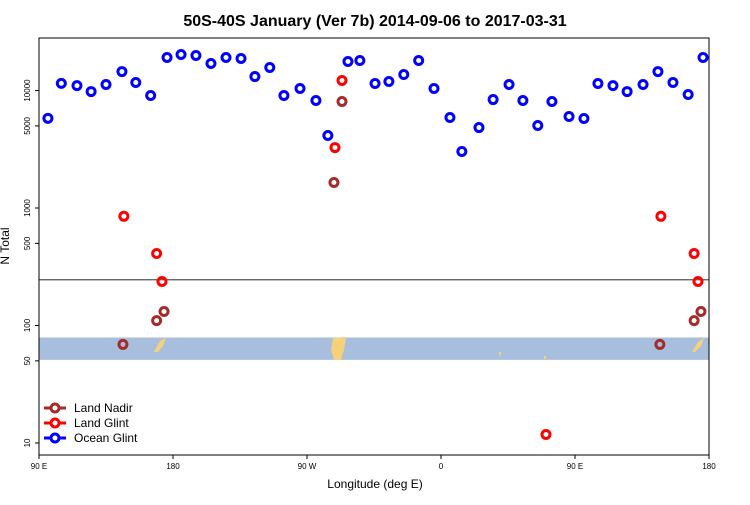 This screenshot has height=505, width=750. Describe the element at coordinates (27, 208) in the screenshot. I see `y-tick-label: 1000` at that location.